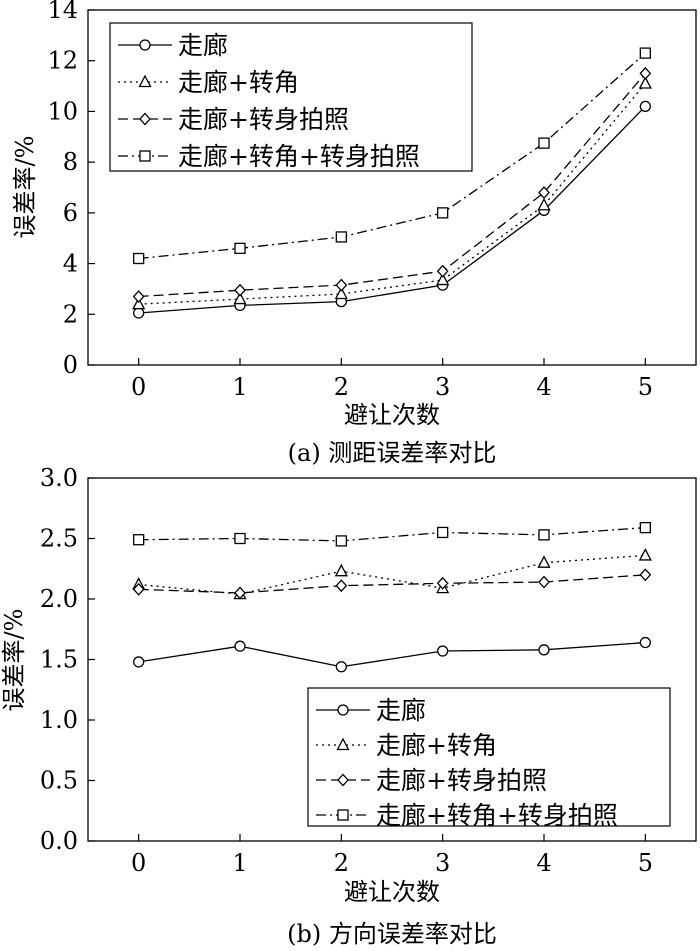  Describe the element at coordinates (392, 453) in the screenshot. I see `caption-a: (a) 测距误差率对比` at that location.